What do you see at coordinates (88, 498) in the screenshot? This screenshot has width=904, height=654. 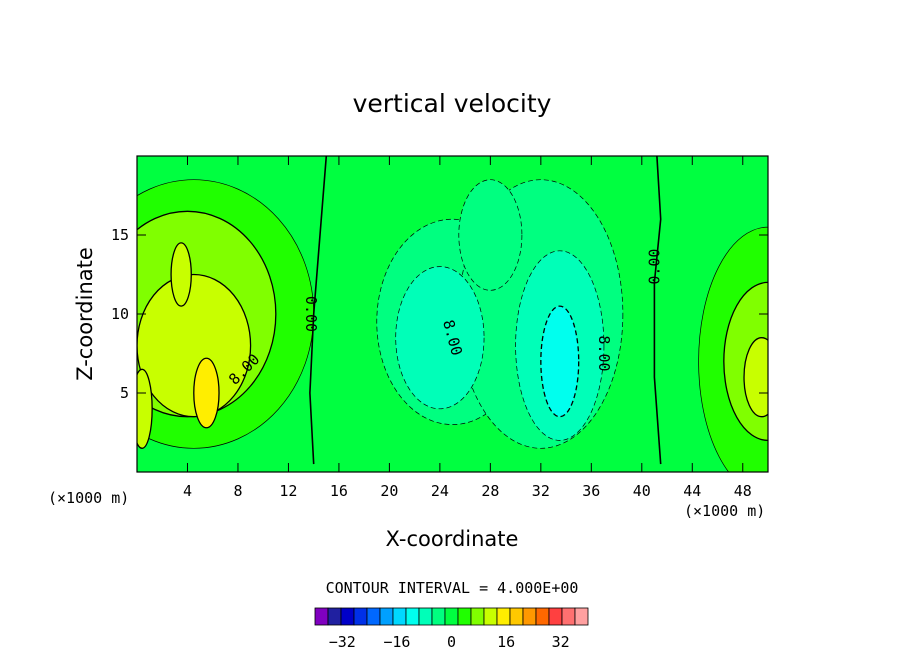 I see `x-unit-left: (×1000 m)` at bounding box center [88, 498].